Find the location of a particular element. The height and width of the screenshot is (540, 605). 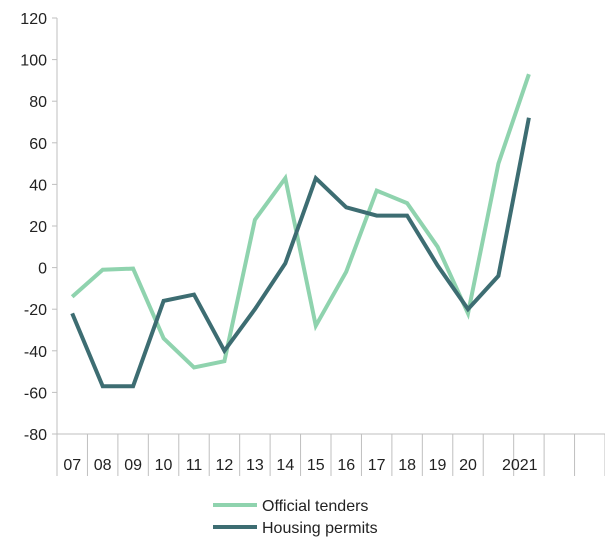

y-tick-label: 80 is located at coordinates (38, 102).